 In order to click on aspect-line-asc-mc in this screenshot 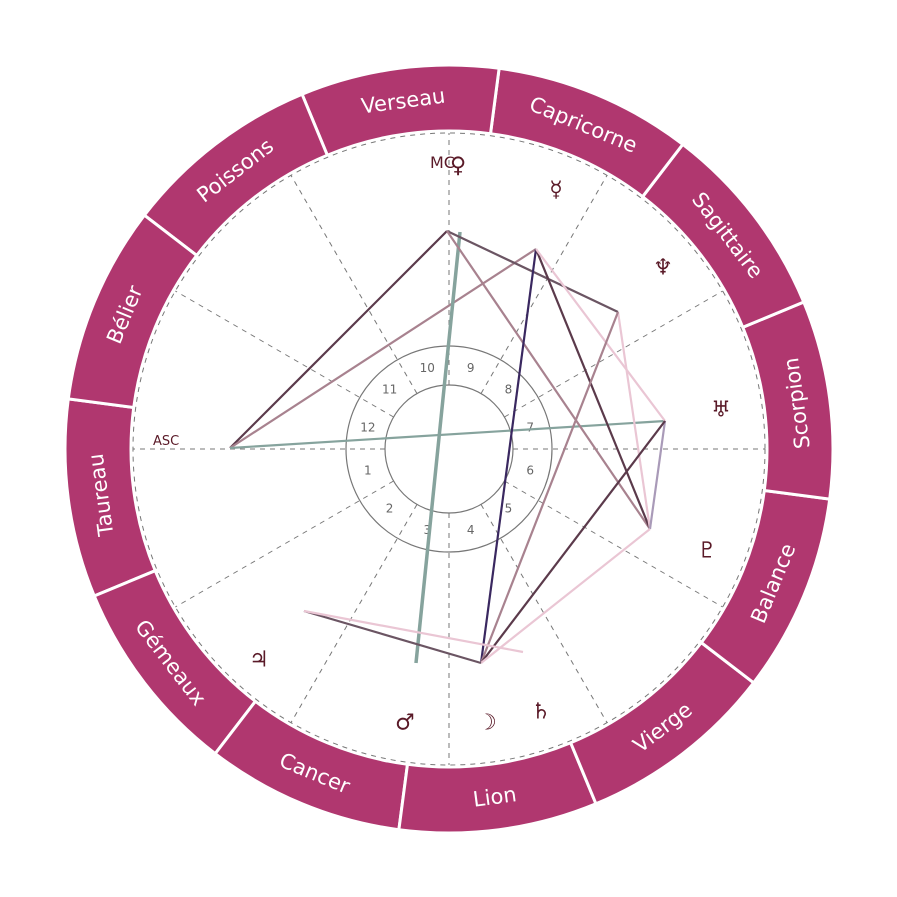, I will do `click(338, 339)`.